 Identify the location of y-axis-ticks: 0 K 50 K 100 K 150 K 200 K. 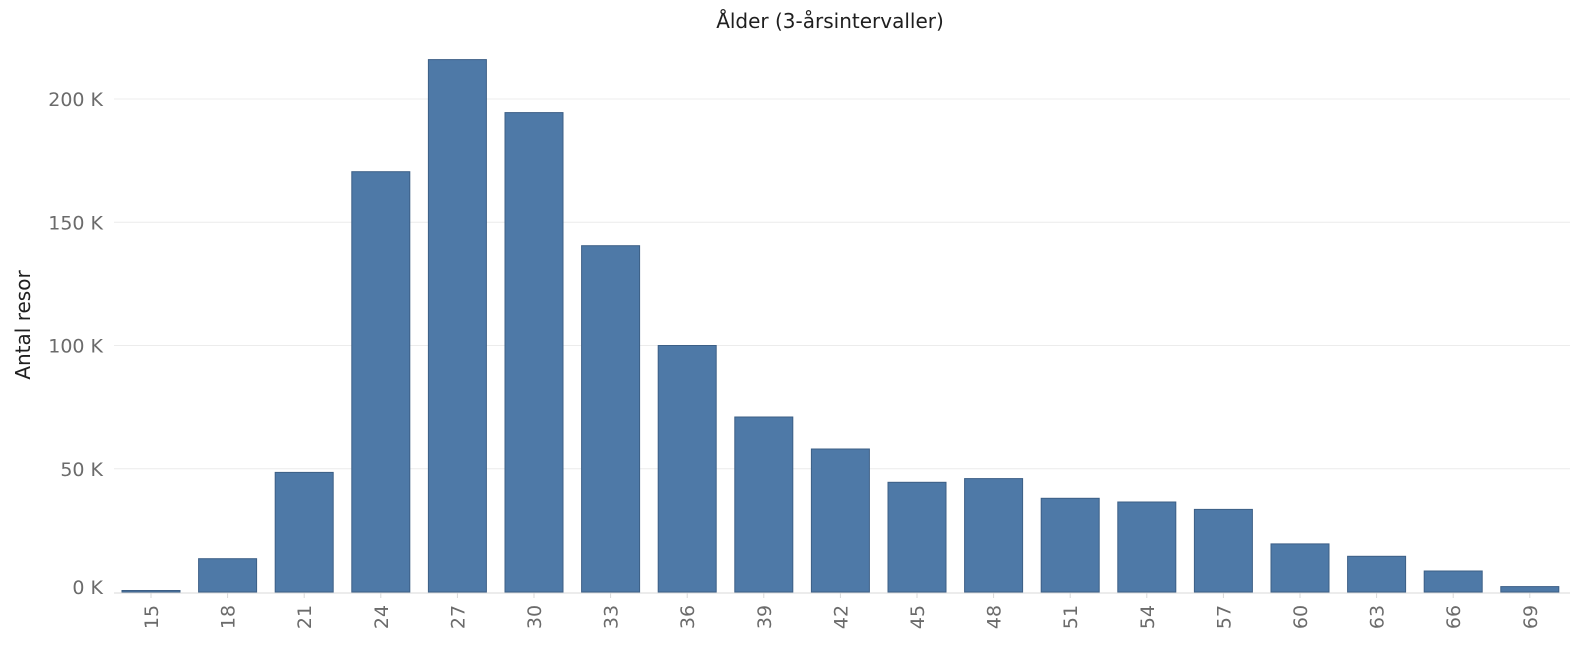
(75, 344).